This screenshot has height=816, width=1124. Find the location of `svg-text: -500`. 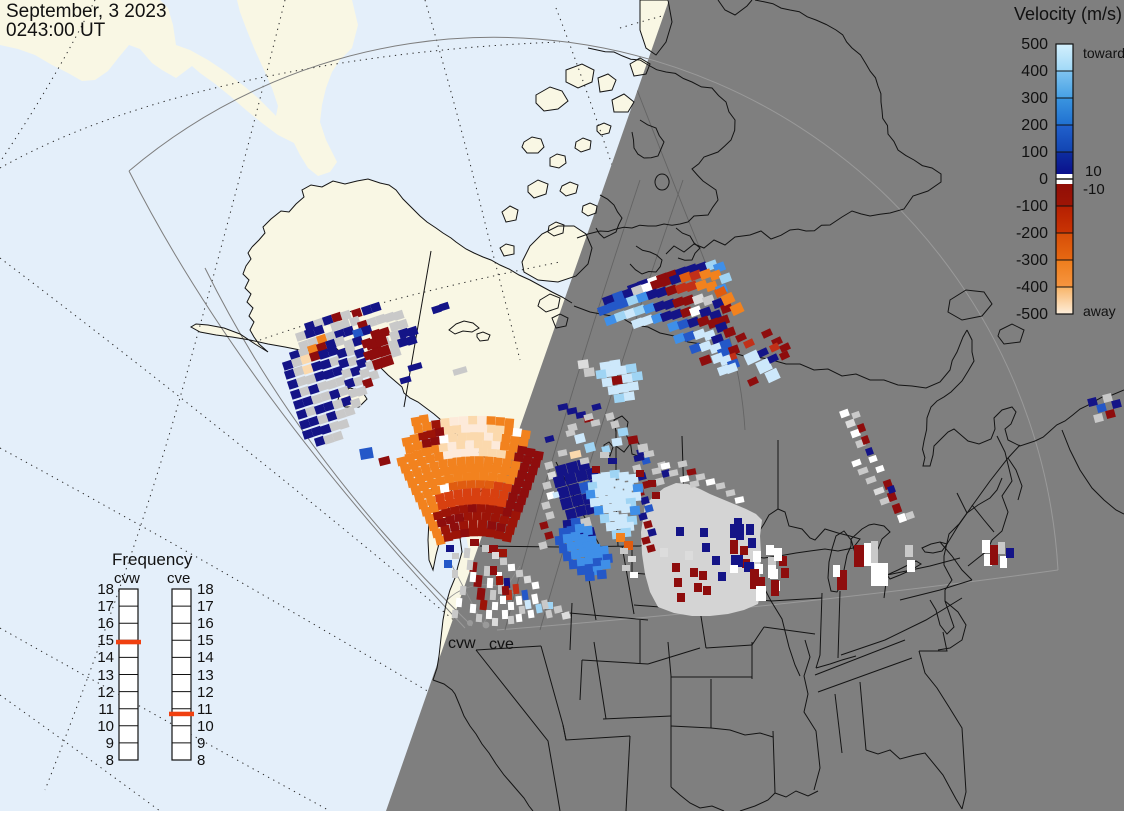

svg-text: -500 is located at coordinates (1032, 314).